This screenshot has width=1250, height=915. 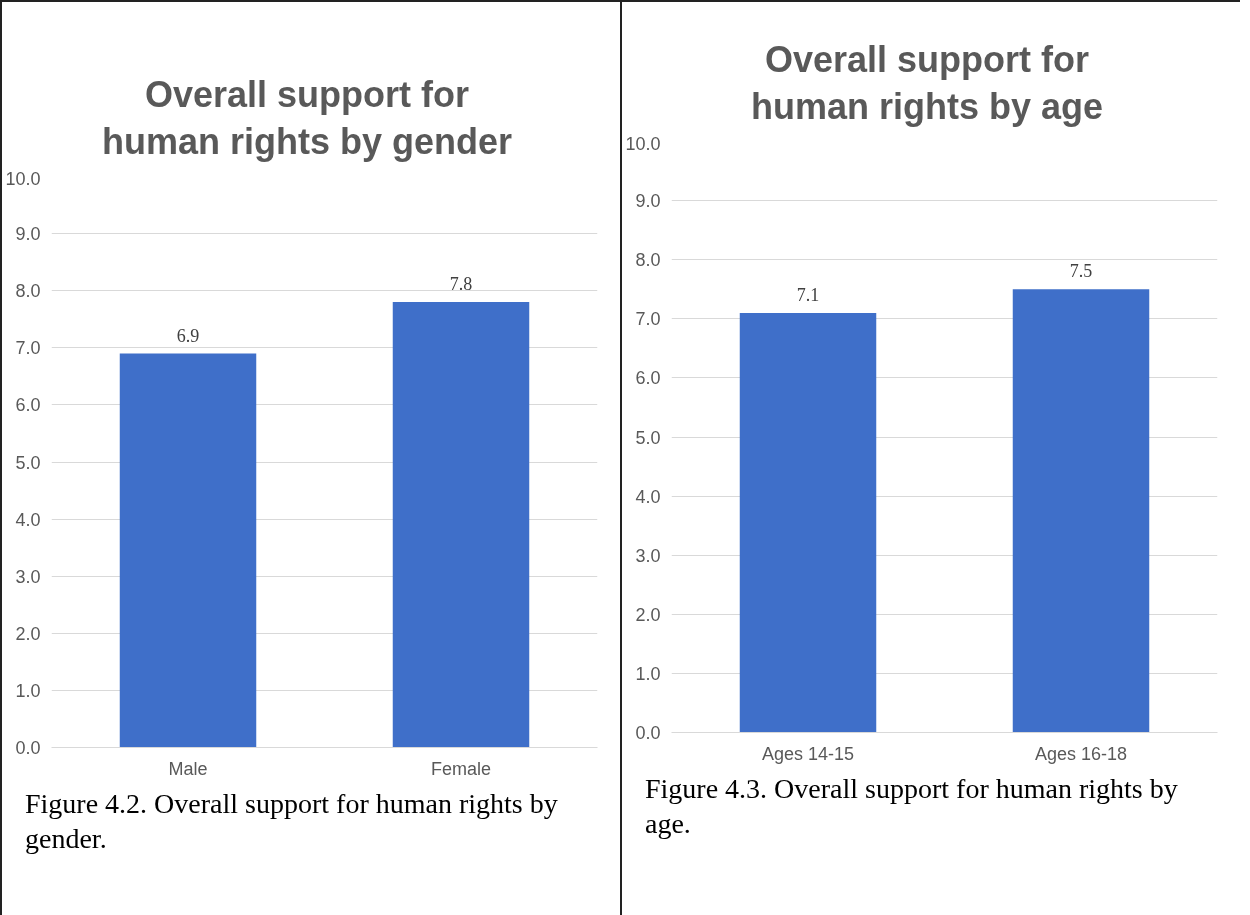 I want to click on data-label: 7.8, so click(x=461, y=283).